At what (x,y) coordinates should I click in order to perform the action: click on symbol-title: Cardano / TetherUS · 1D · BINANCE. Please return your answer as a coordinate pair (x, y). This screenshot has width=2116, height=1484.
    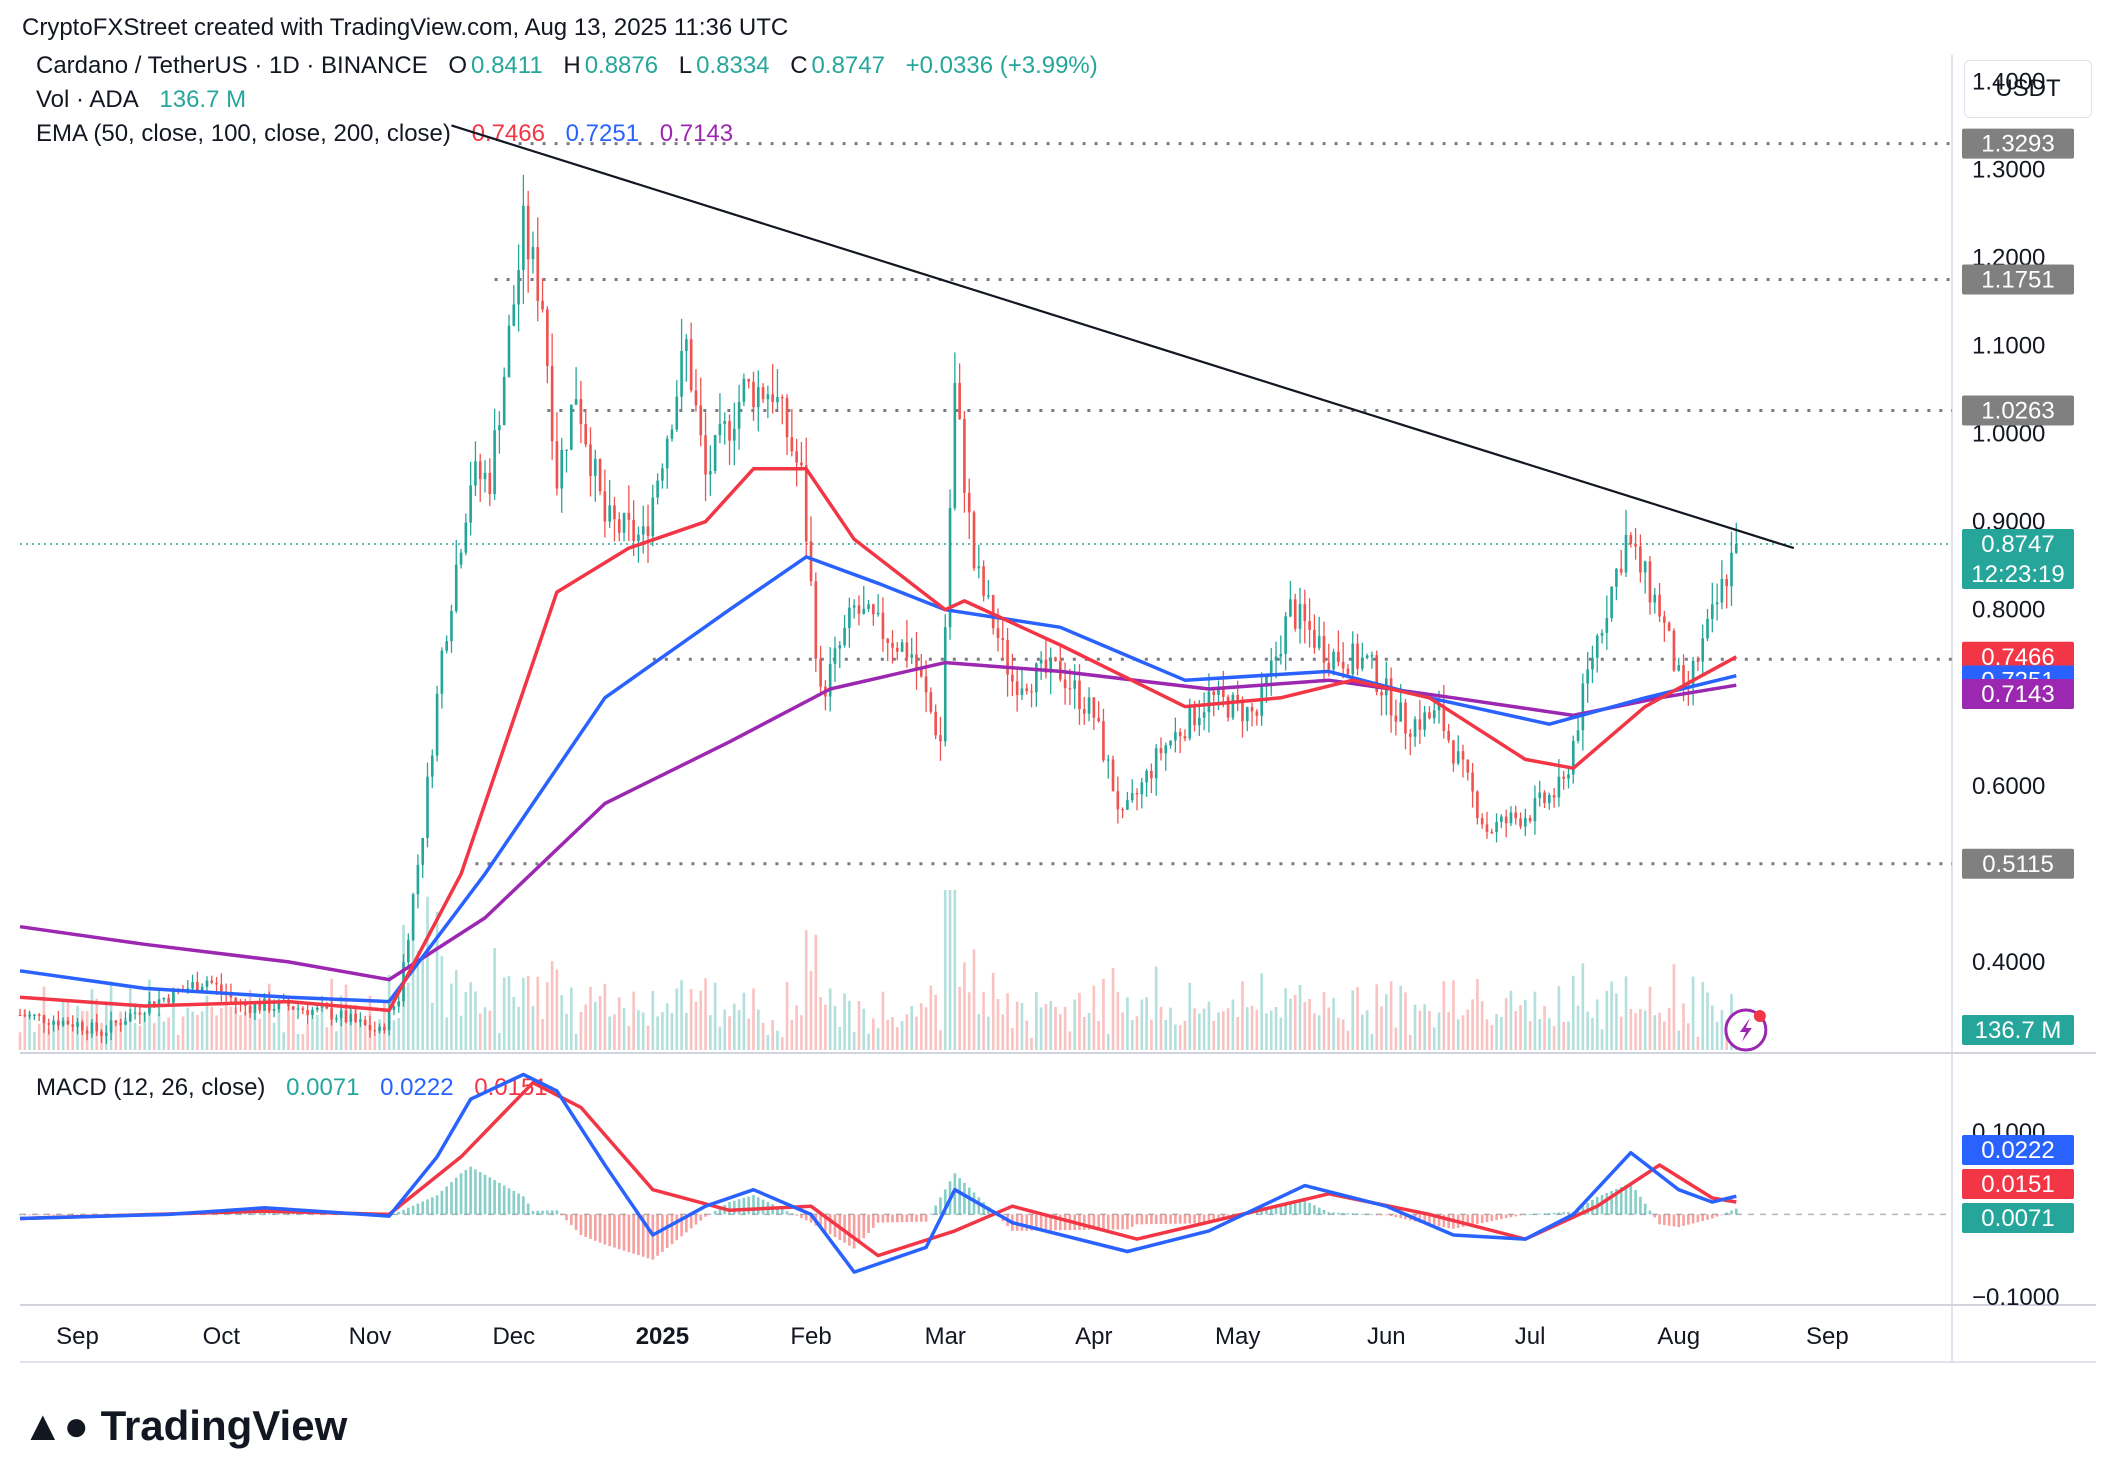
    Looking at the image, I should click on (232, 65).